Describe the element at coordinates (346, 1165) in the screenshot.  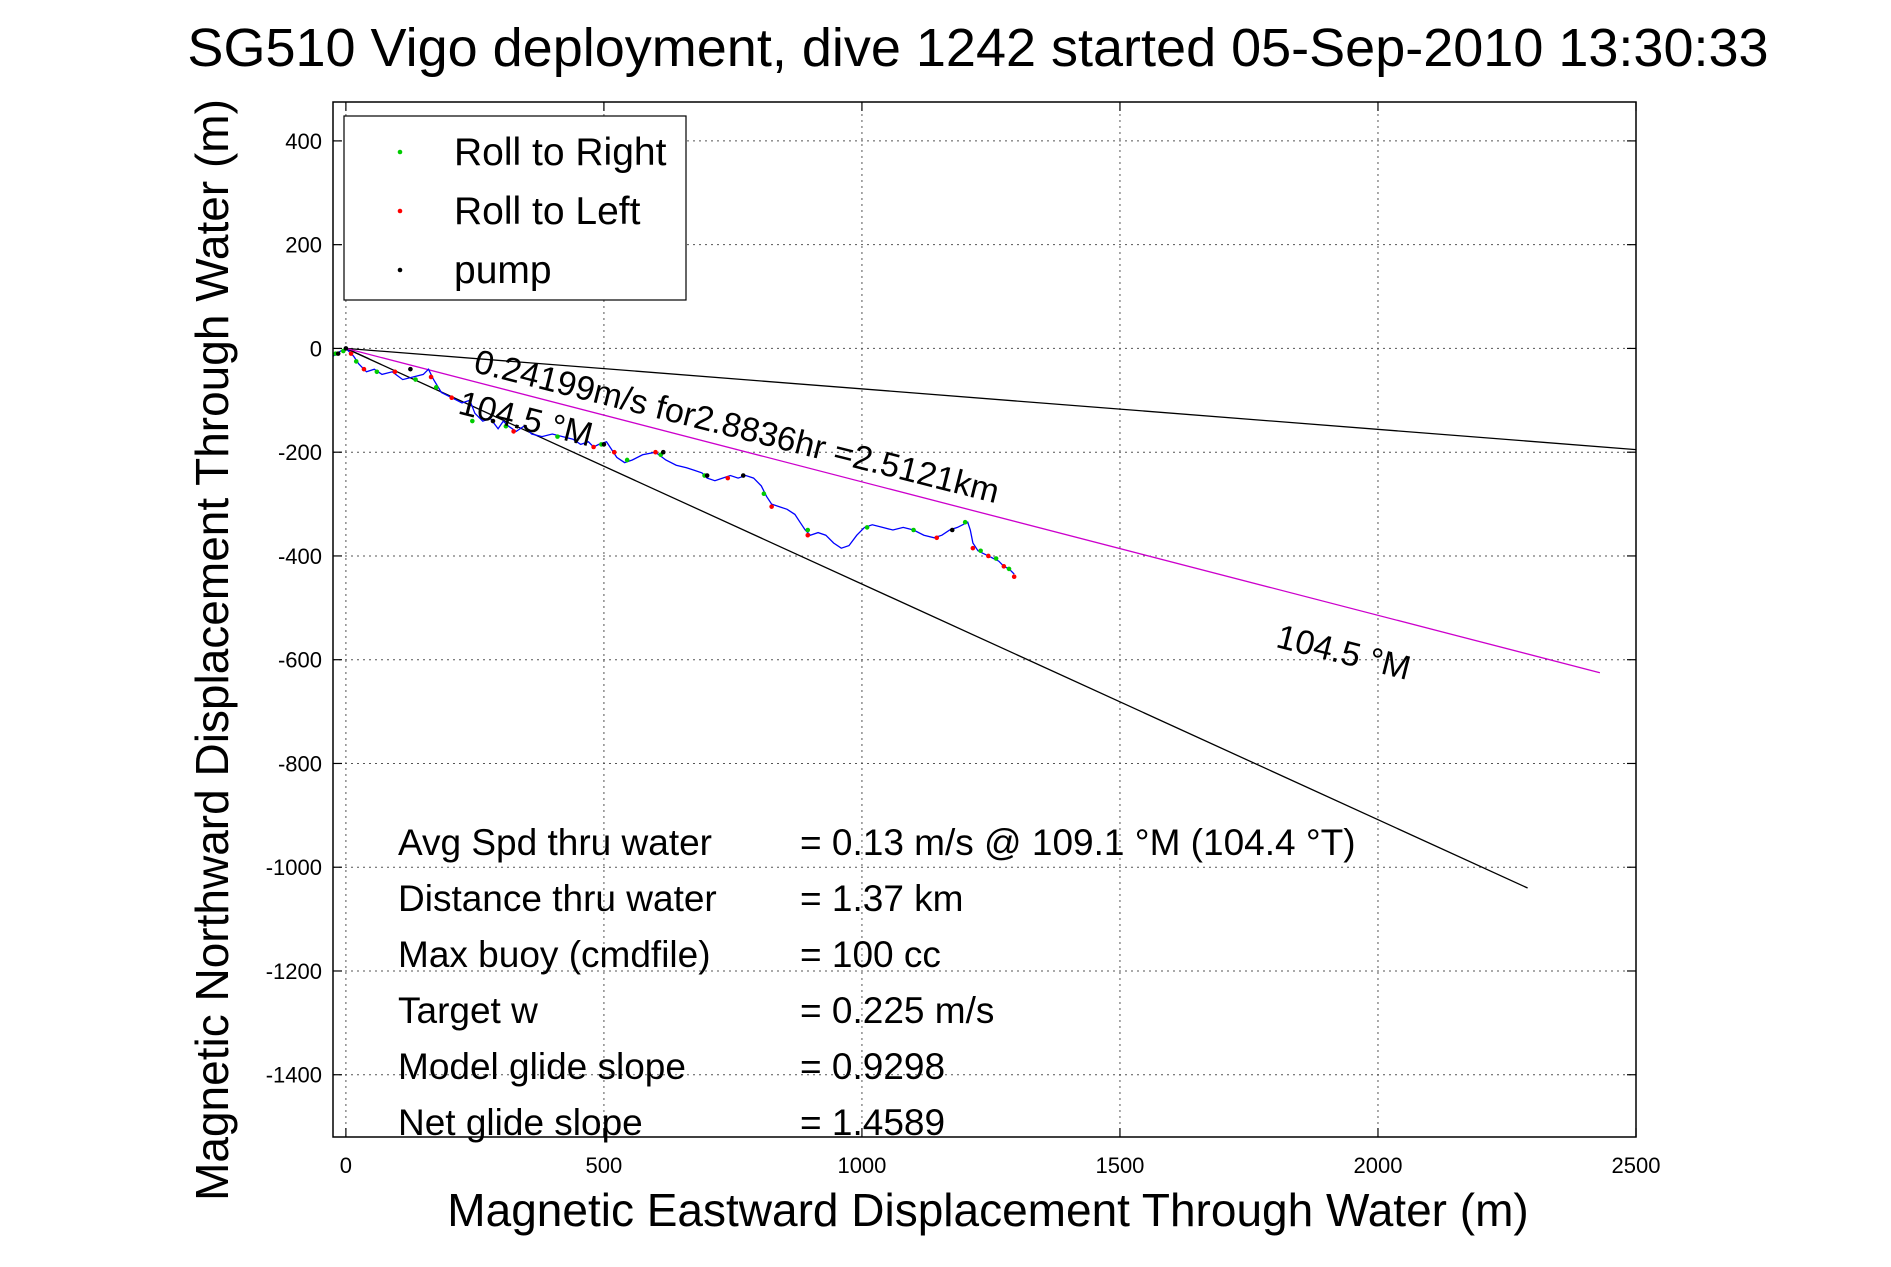
I see `x-tick-label: 0` at that location.